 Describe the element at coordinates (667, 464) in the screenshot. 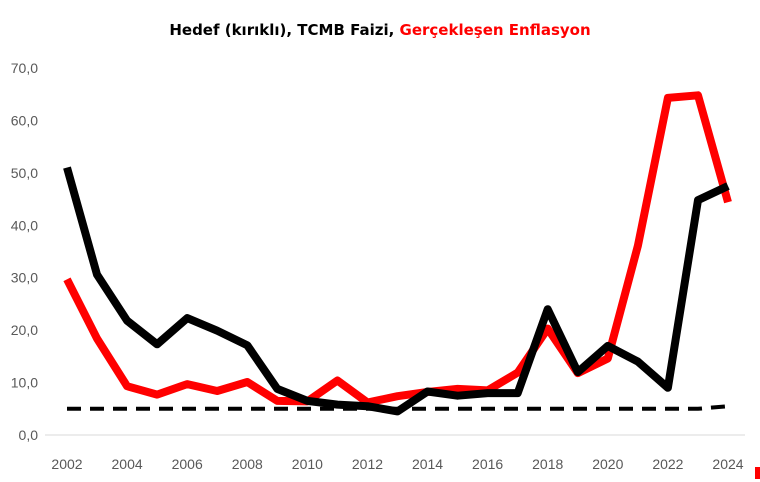

I see `x-tick-label: 2022` at that location.